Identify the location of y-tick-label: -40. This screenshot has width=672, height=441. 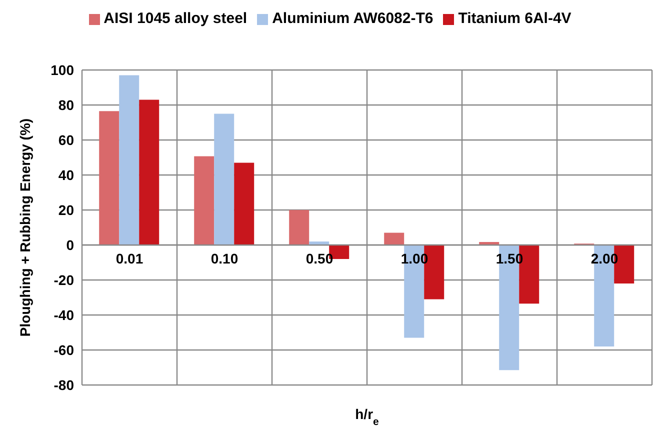
(64, 314).